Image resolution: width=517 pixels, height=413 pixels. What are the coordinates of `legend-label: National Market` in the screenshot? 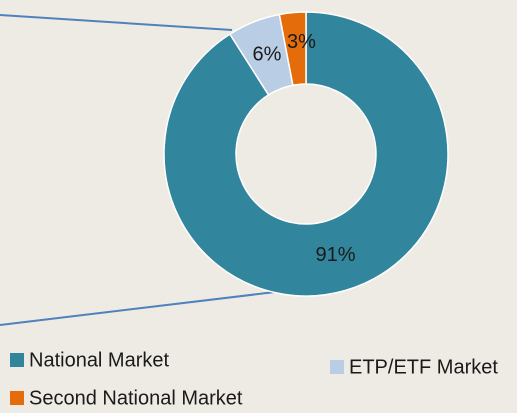 It's located at (99, 360).